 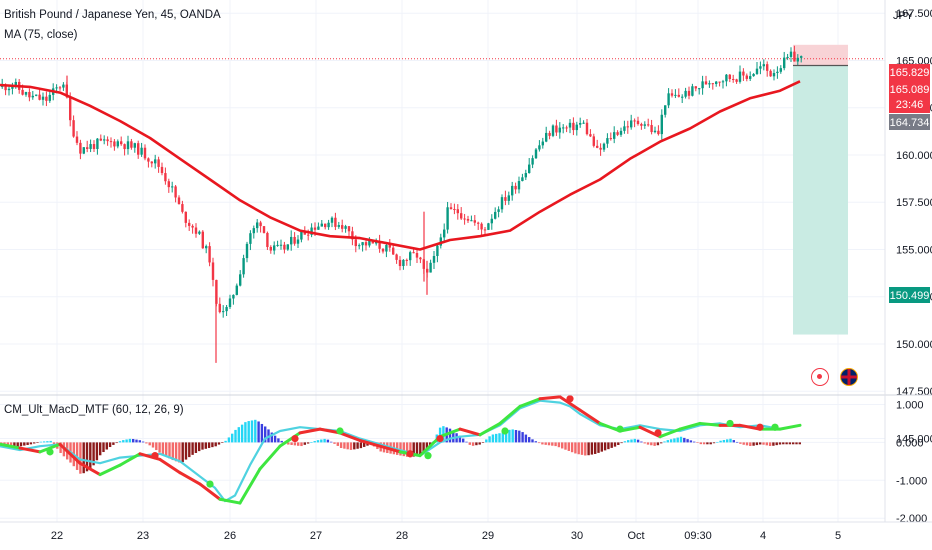 What do you see at coordinates (57, 536) in the screenshot?
I see `time-tick-label: 22` at bounding box center [57, 536].